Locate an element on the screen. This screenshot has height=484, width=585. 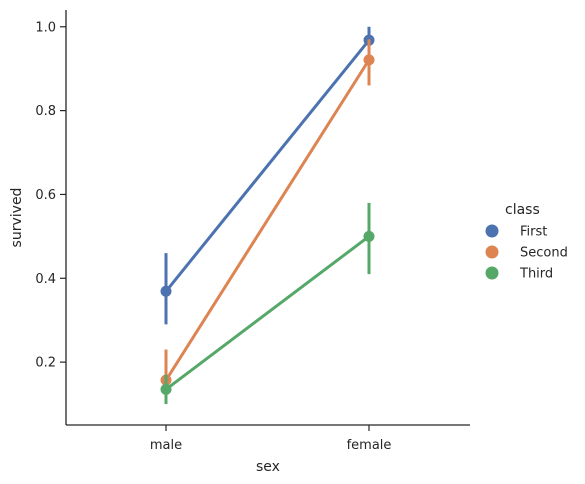
y-tick-label: 1.0 is located at coordinates (45, 27).